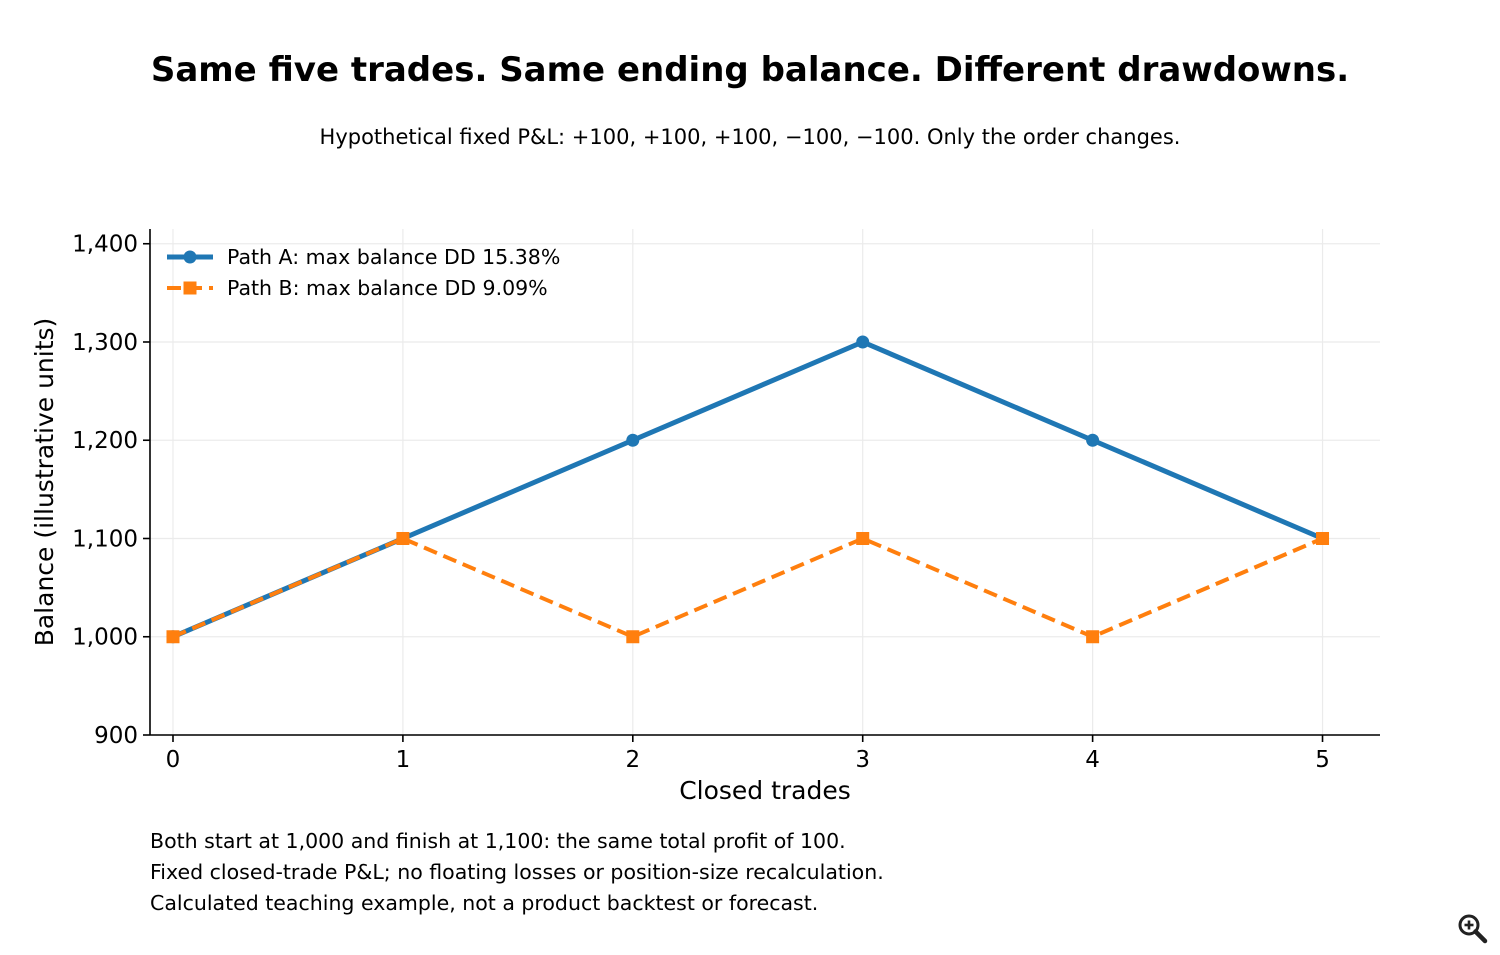  I want to click on legend-entry: Path A: max balance DD 15.38%, so click(363, 257).